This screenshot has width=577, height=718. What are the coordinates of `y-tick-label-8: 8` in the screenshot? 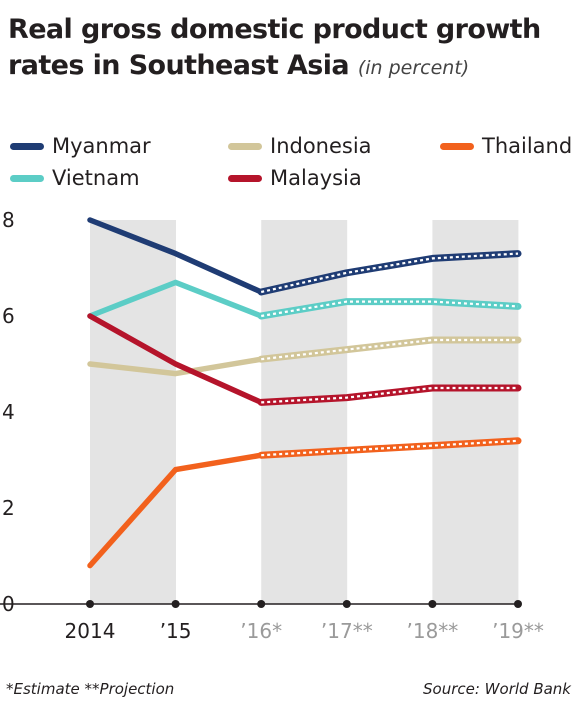 It's located at (8, 220).